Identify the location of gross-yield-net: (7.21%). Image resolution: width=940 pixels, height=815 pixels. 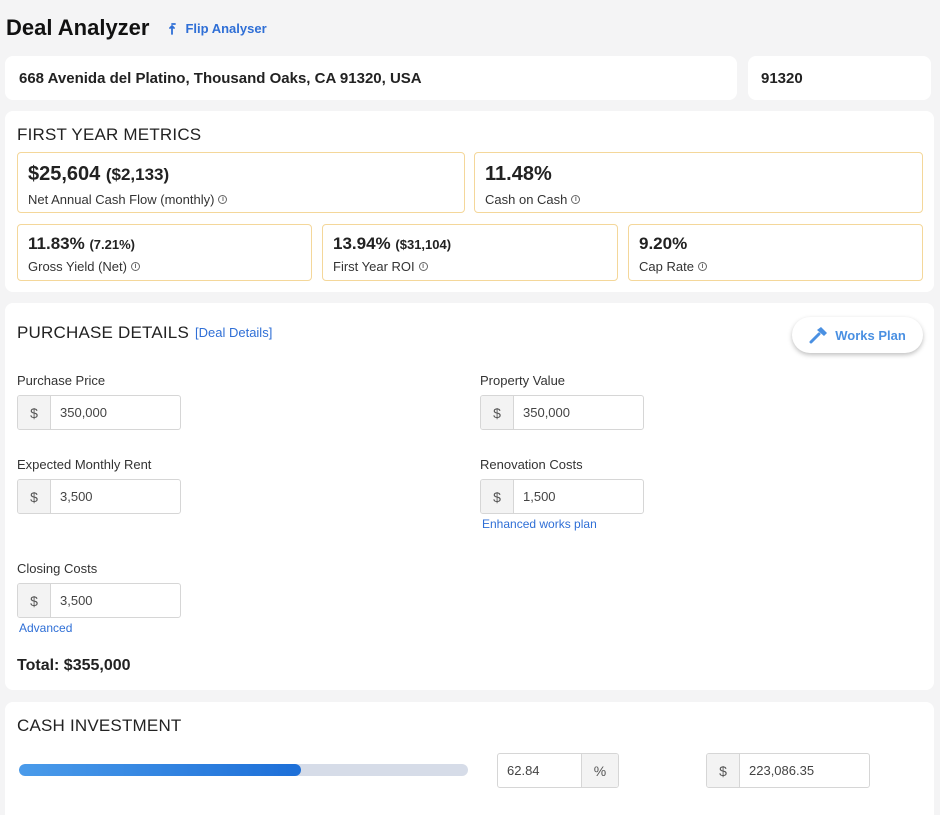
(112, 244).